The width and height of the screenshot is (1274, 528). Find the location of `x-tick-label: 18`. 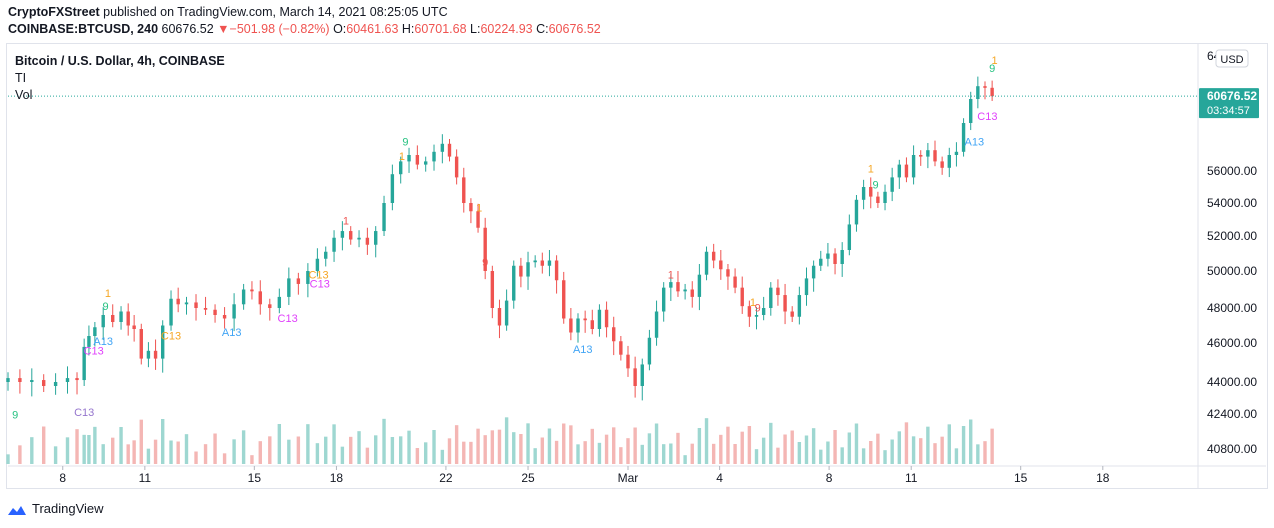

x-tick-label: 18 is located at coordinates (1103, 478).